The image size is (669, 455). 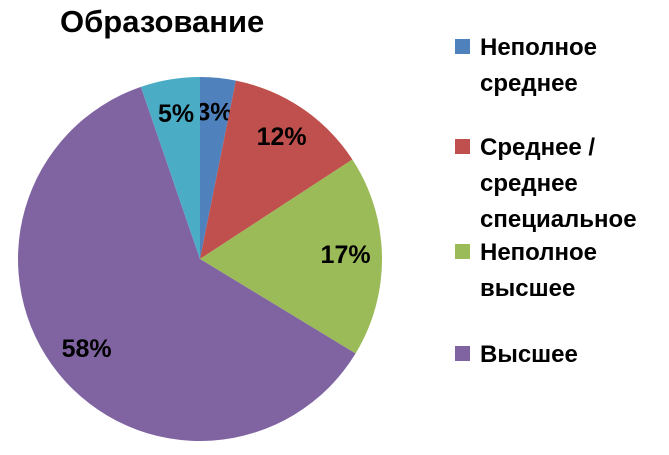 What do you see at coordinates (176, 114) in the screenshot?
I see `data-label: 5%` at bounding box center [176, 114].